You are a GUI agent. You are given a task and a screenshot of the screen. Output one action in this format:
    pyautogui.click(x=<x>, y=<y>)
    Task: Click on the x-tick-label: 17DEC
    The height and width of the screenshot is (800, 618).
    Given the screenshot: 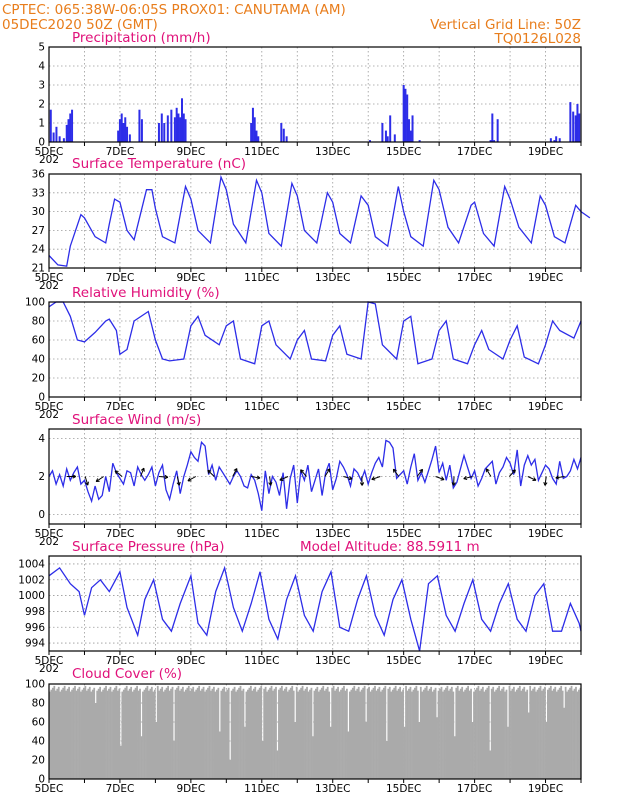 What is the action you would take?
    pyautogui.click(x=474, y=278)
    